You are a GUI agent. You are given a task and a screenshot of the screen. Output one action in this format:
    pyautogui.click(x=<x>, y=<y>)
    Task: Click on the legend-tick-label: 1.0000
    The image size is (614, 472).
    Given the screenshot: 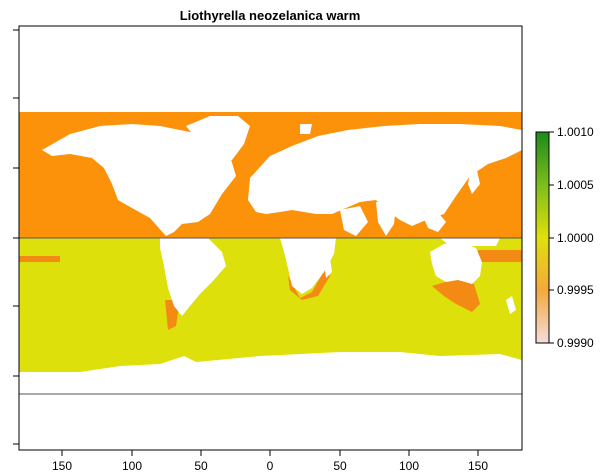 What is the action you would take?
    pyautogui.click(x=575, y=238)
    